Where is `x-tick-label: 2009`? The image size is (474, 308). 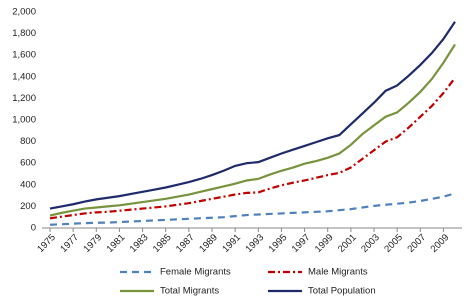
x-tick-label: 2009 is located at coordinates (440, 243).